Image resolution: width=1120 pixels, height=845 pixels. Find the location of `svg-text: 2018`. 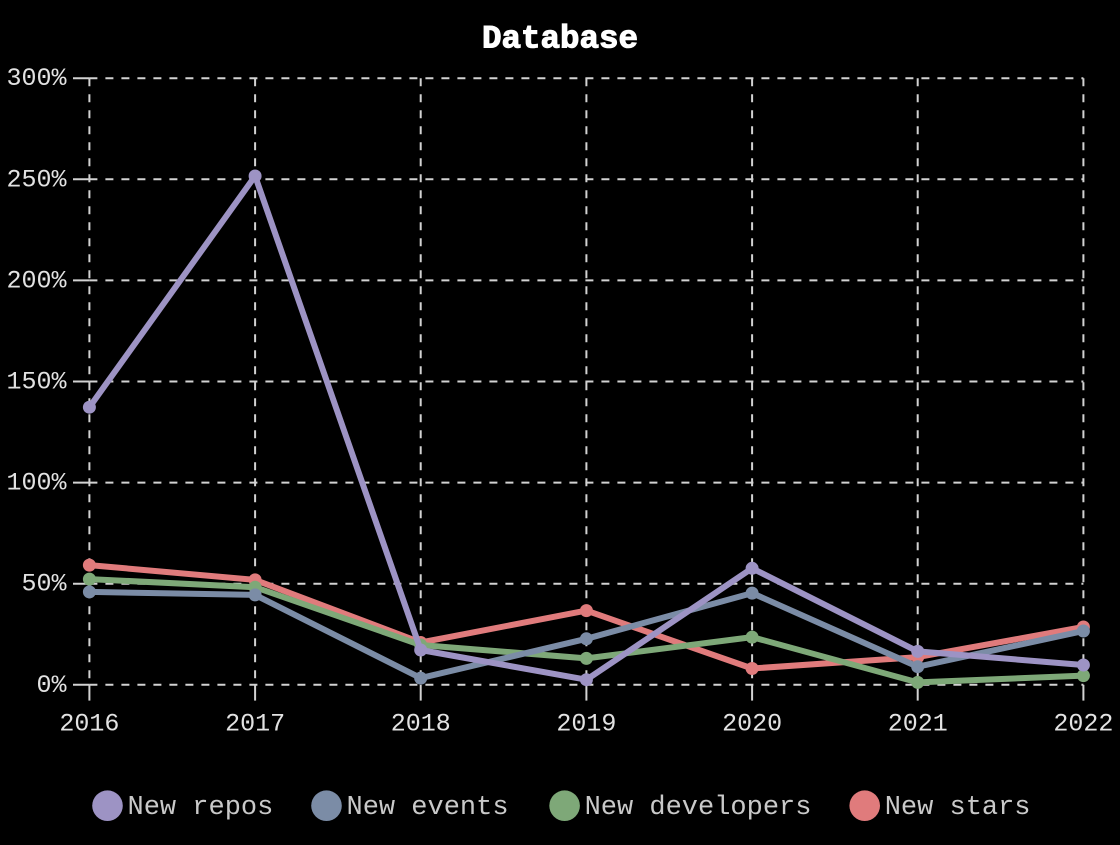

svg-text: 2018 is located at coordinates (421, 724).